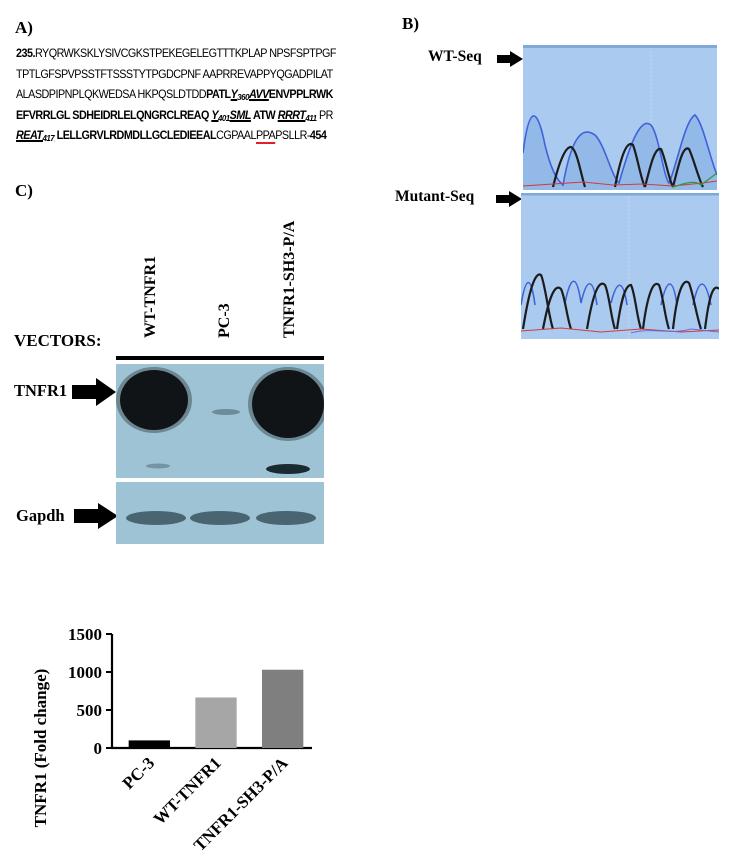 Image resolution: width=732 pixels, height=867 pixels. What do you see at coordinates (85, 672) in the screenshot?
I see `chart-y-tick-label: 1000` at bounding box center [85, 672].